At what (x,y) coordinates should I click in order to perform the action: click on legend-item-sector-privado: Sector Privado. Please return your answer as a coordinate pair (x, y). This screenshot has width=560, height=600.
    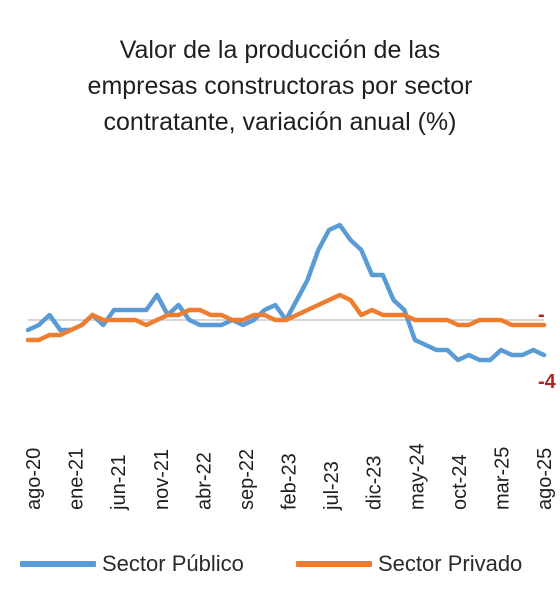
    Looking at the image, I should click on (409, 564).